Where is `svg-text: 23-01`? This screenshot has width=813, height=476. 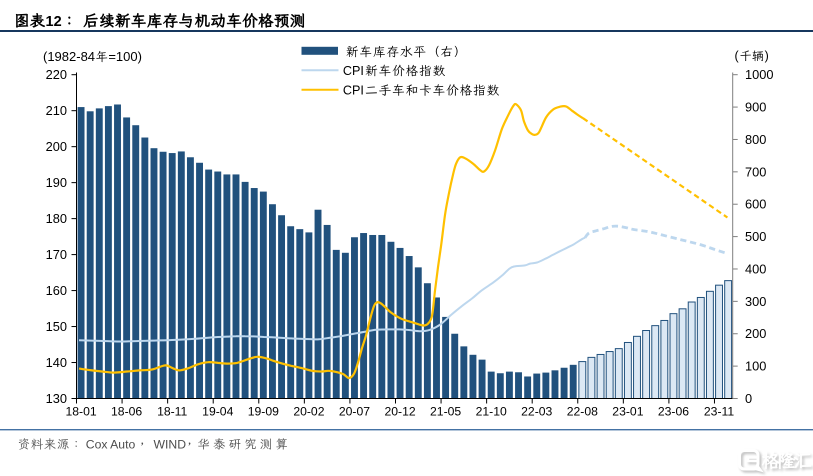
svg-text: 23-01 is located at coordinates (627, 412).